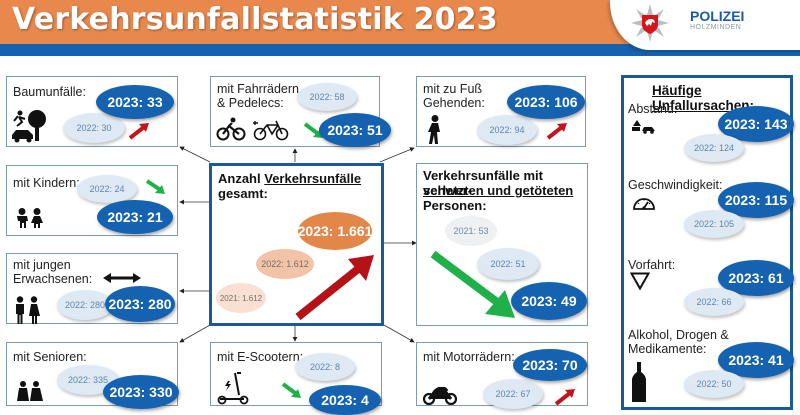  Describe the element at coordinates (94, 128) in the screenshot. I see `value-2022: 2022: 30` at that location.